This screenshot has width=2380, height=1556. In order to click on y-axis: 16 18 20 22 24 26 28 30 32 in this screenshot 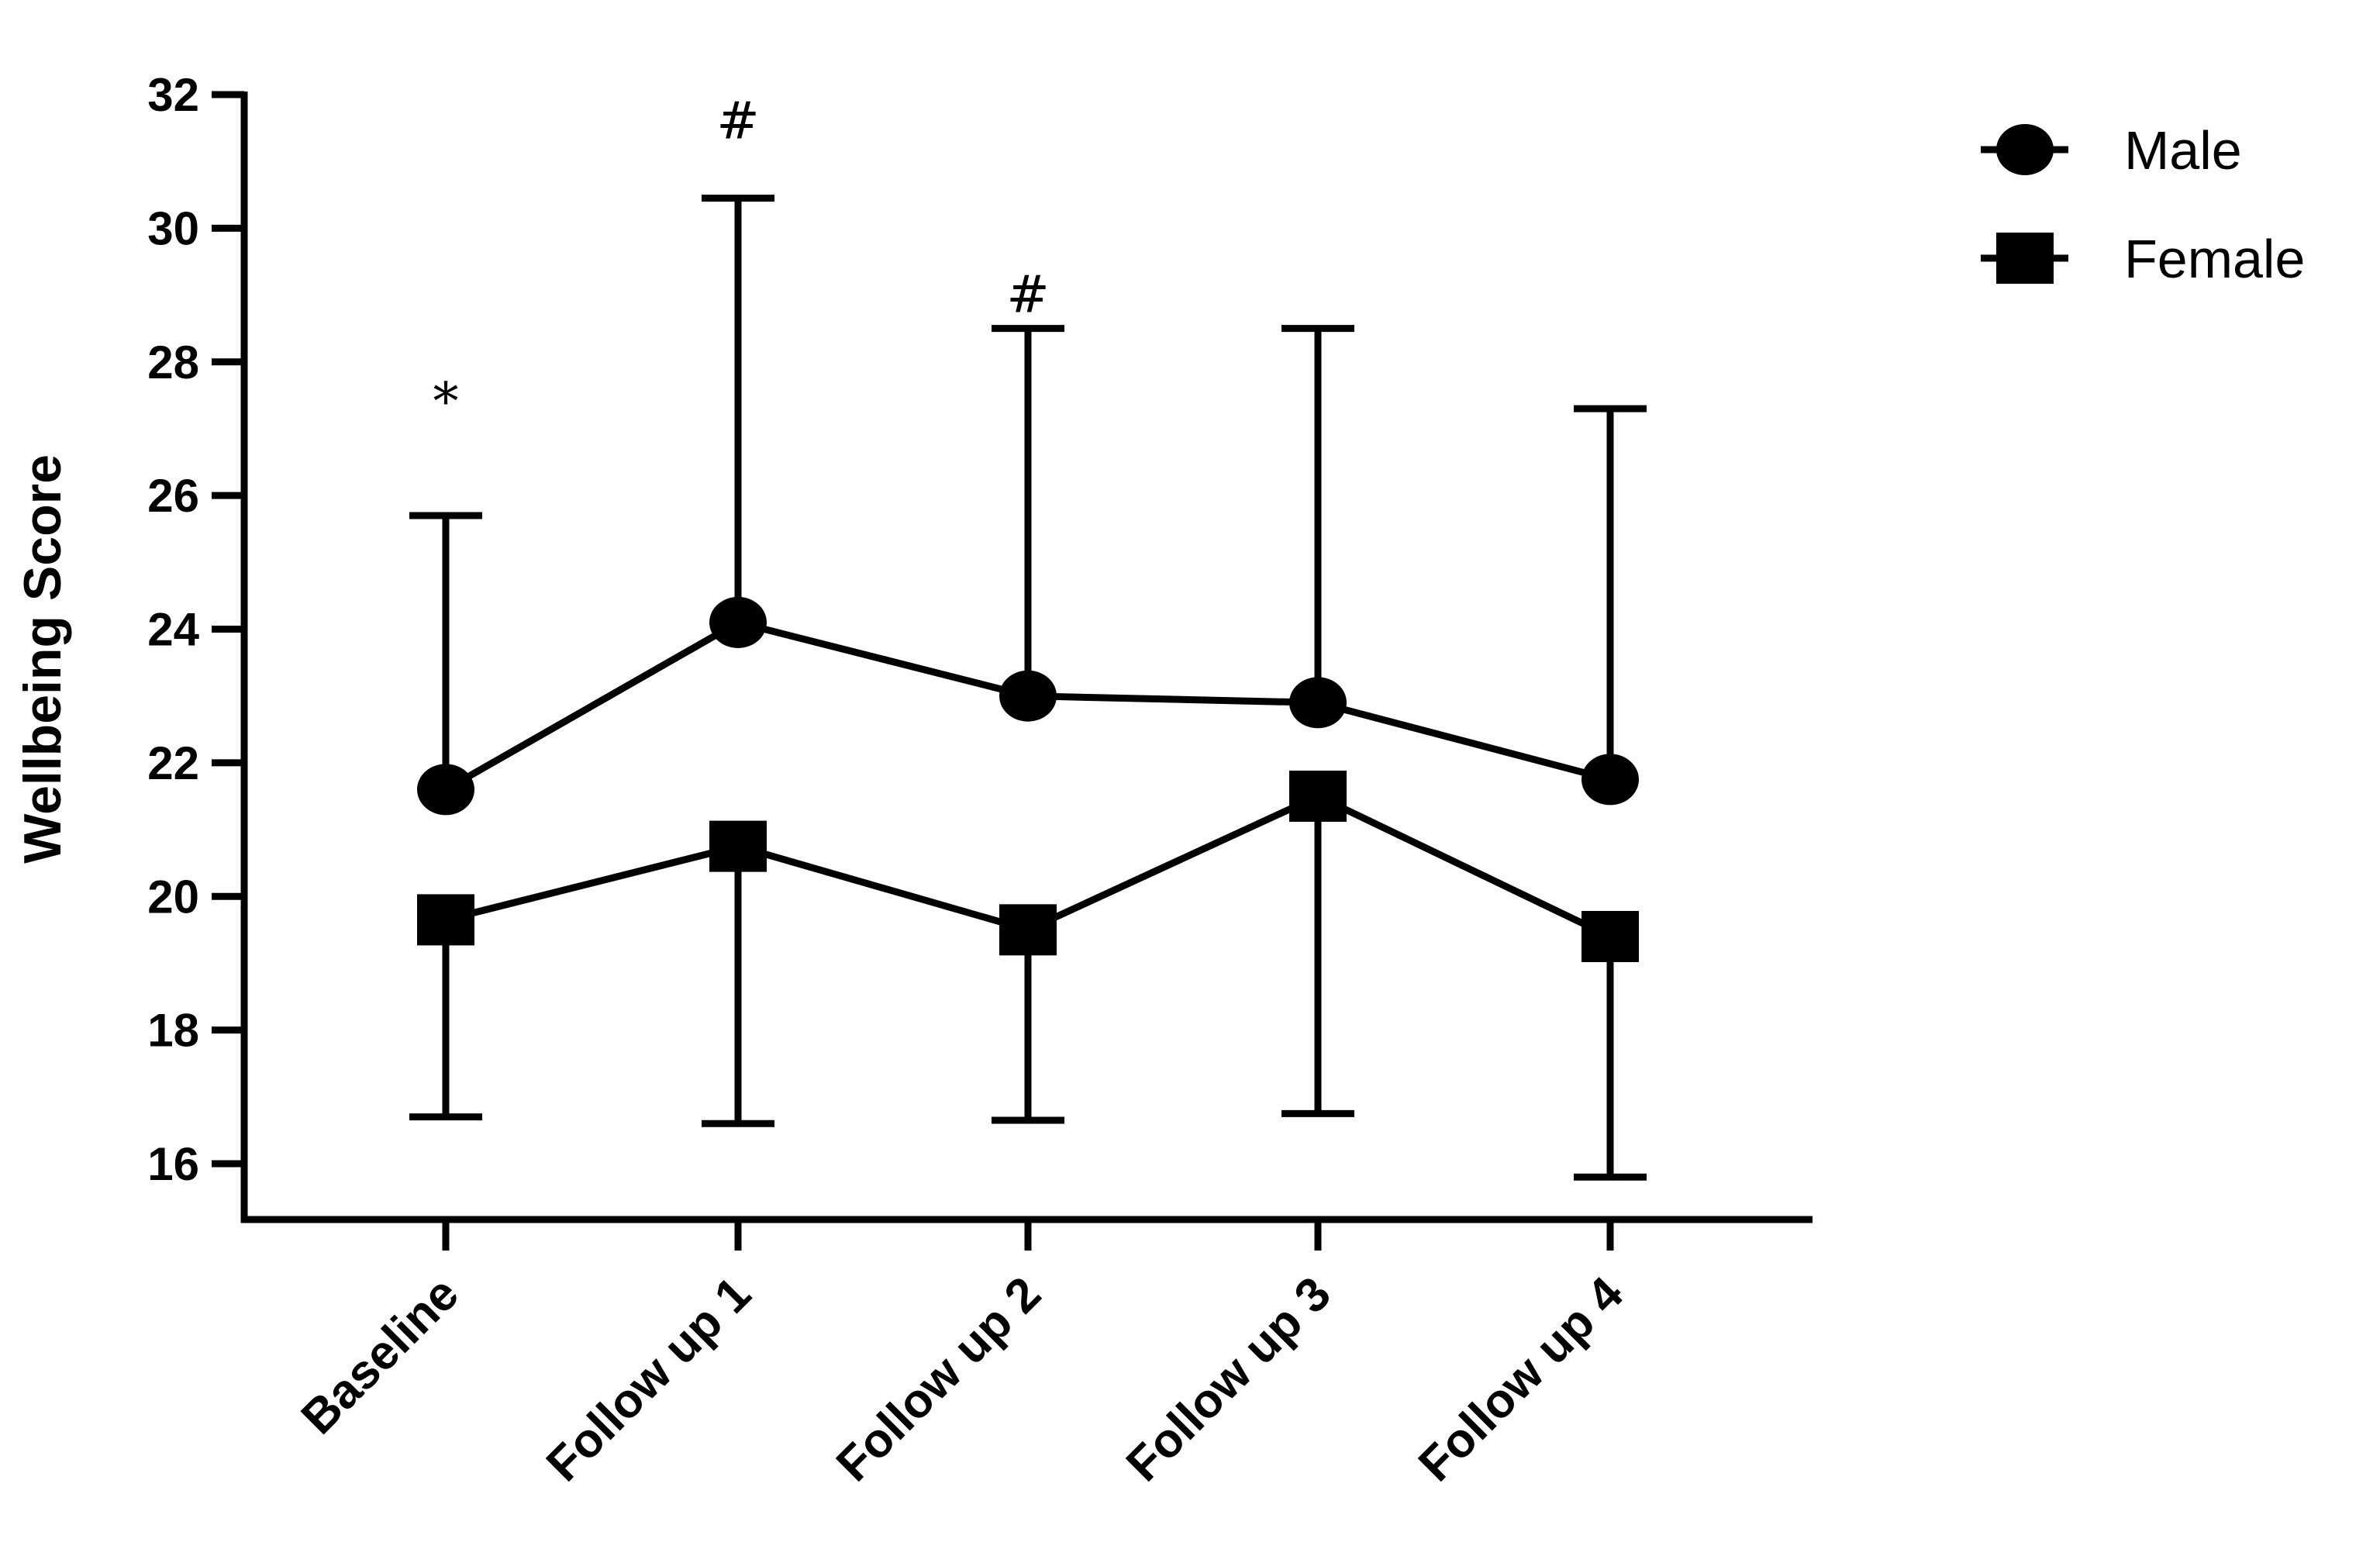, I will do `click(198, 646)`.